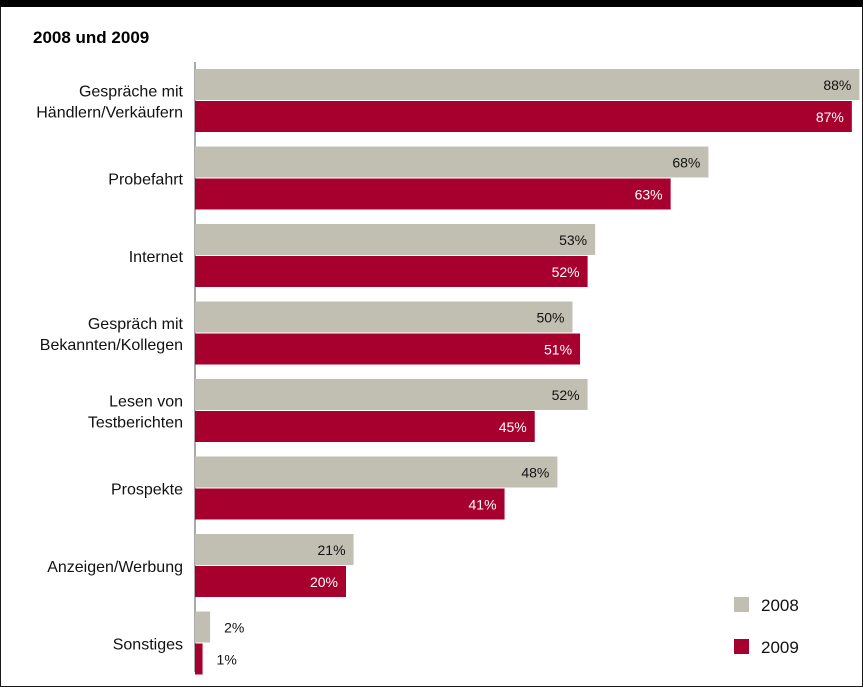 The width and height of the screenshot is (863, 687). I want to click on legend-label: 2009, so click(780, 647).